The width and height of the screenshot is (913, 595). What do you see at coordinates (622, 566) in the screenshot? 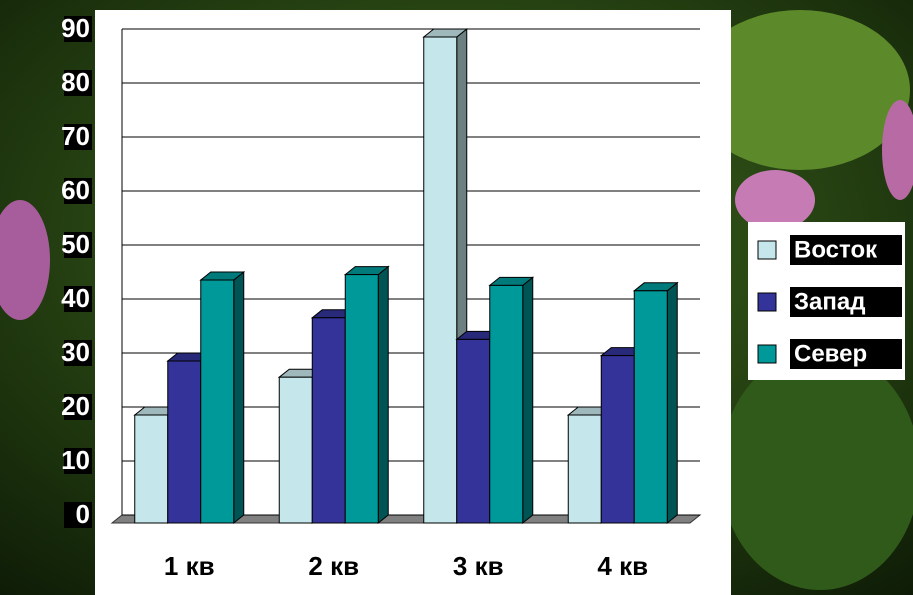
I see `x-tick-label: 4 кв` at bounding box center [622, 566].